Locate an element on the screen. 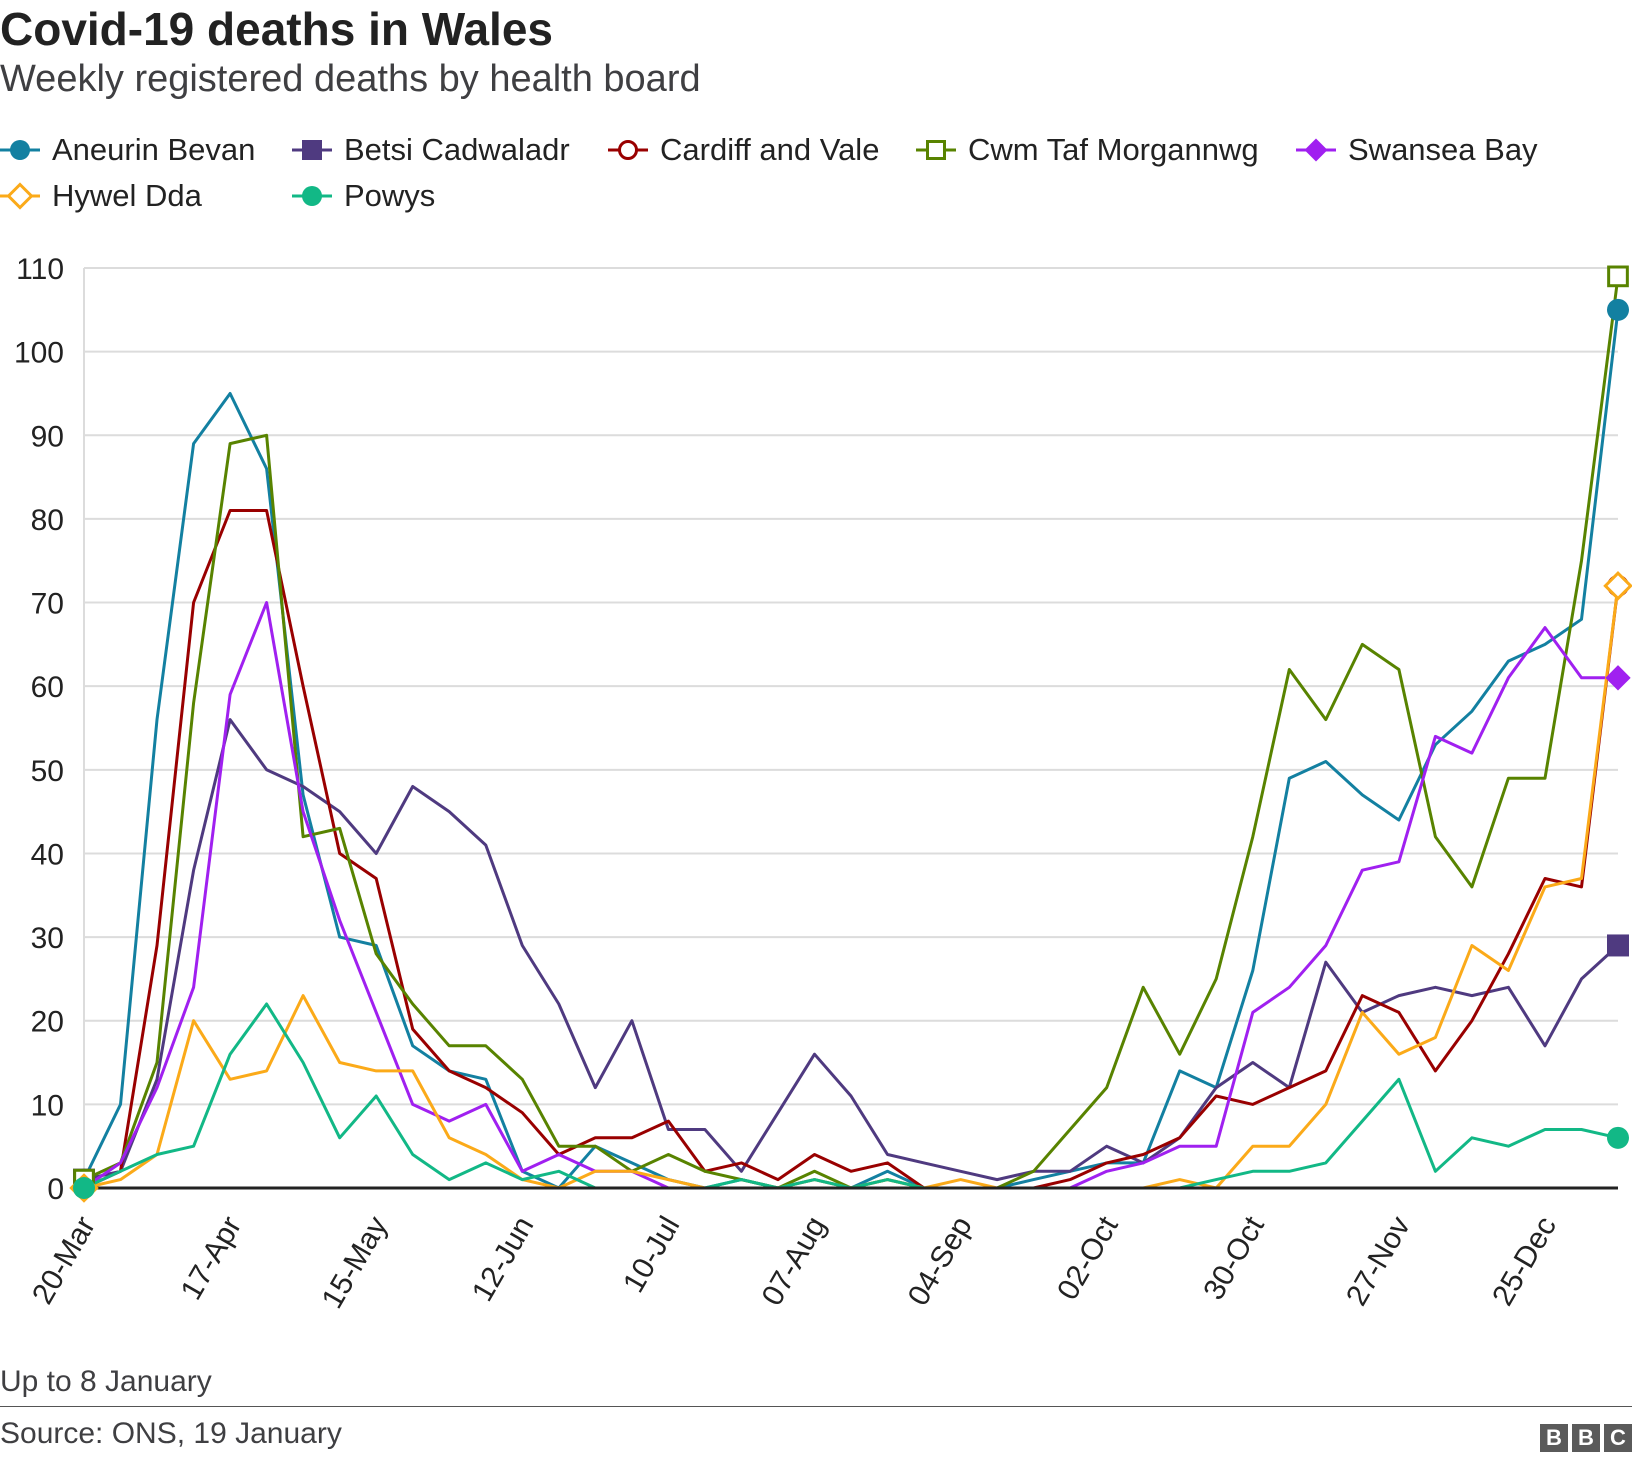  legend-item: Aneurin Bevan is located at coordinates (127, 150).